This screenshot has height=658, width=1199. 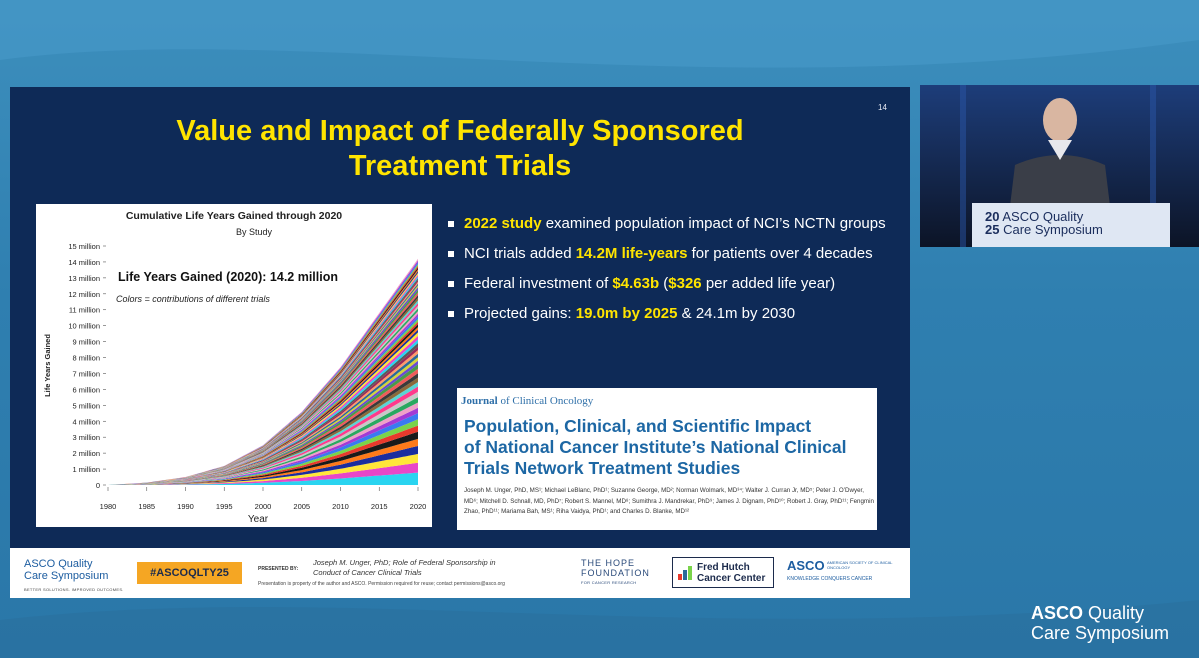 I want to click on y-tick-label: 0, so click(x=98, y=485).